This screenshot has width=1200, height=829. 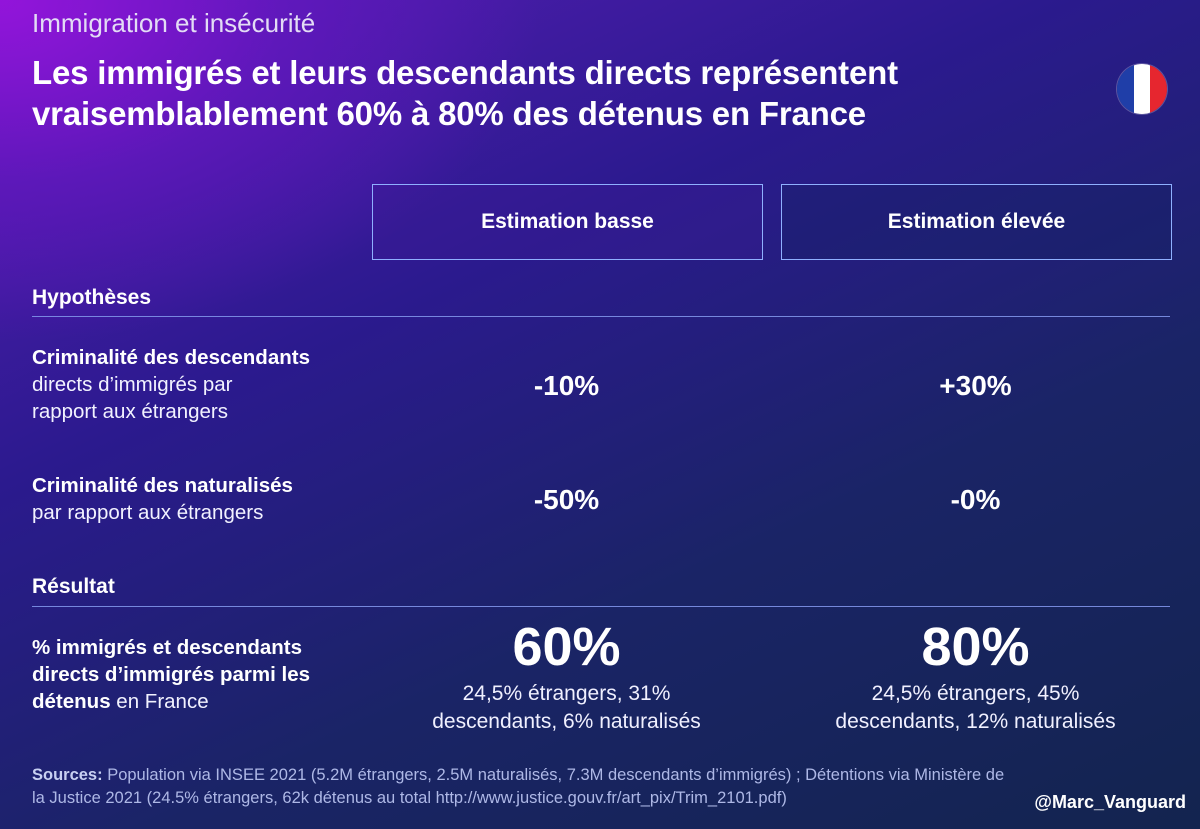 What do you see at coordinates (566, 647) in the screenshot?
I see `result-value-low: 60%` at bounding box center [566, 647].